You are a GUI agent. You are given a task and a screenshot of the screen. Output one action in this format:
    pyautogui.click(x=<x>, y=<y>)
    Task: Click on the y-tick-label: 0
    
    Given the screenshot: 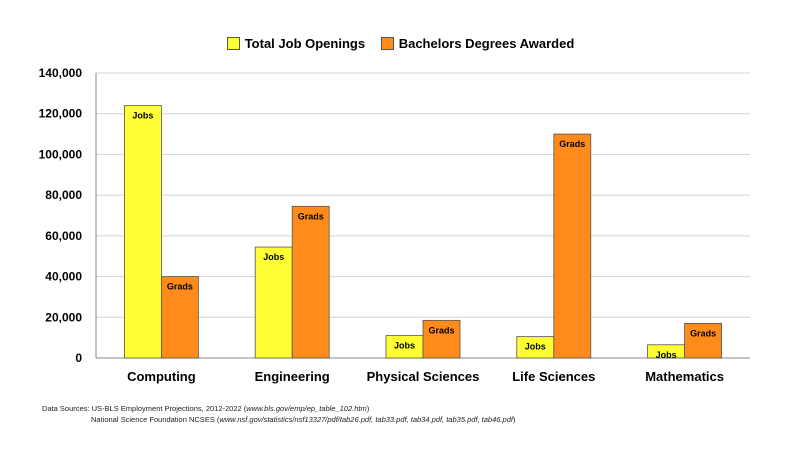 What is the action you would take?
    pyautogui.click(x=78, y=358)
    